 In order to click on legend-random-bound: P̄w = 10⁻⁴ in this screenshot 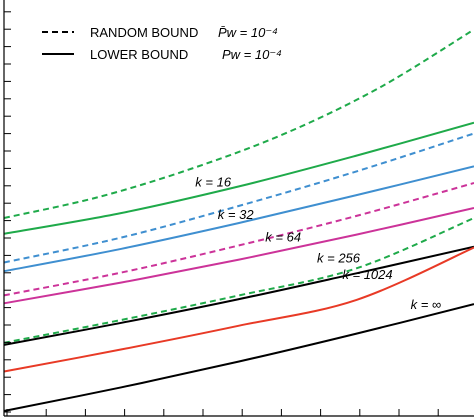, I will do `click(248, 32)`.